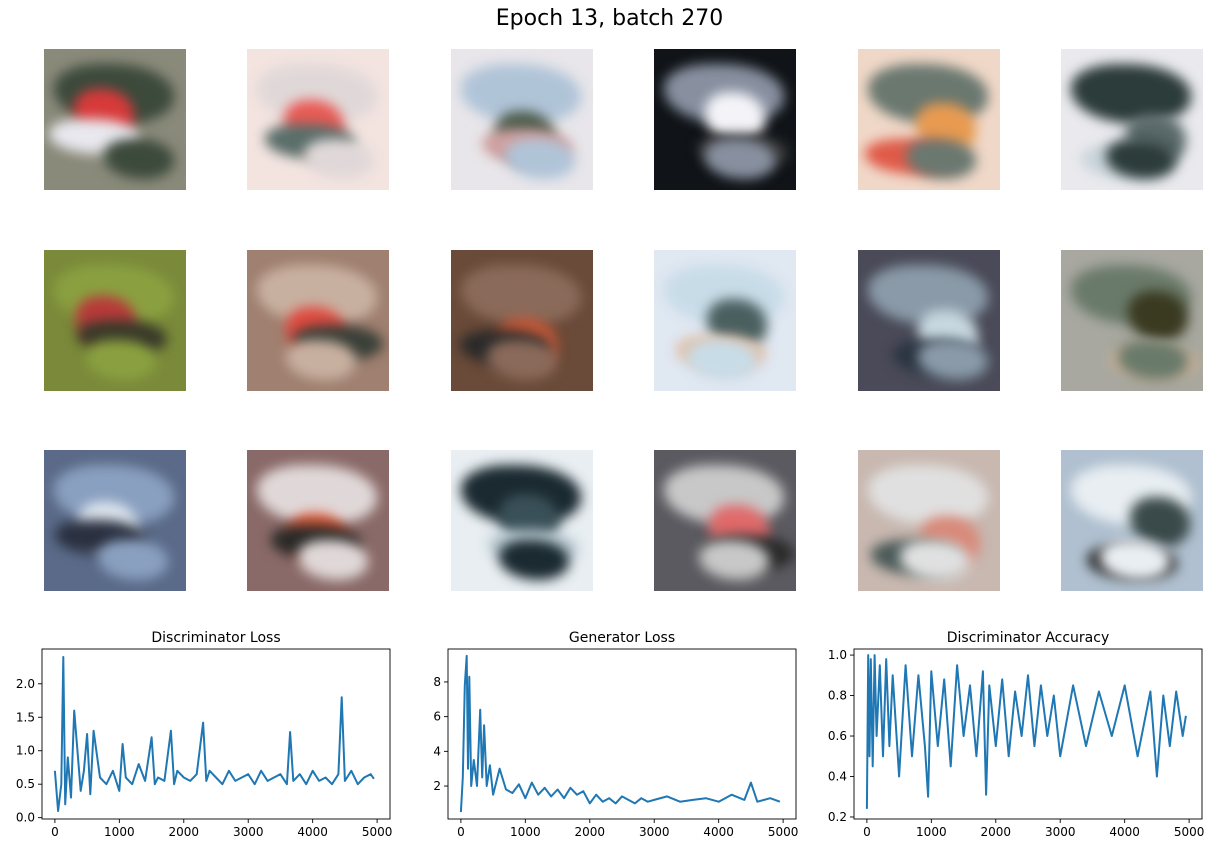  I want to click on y-tick-label: 2, so click(437, 786).